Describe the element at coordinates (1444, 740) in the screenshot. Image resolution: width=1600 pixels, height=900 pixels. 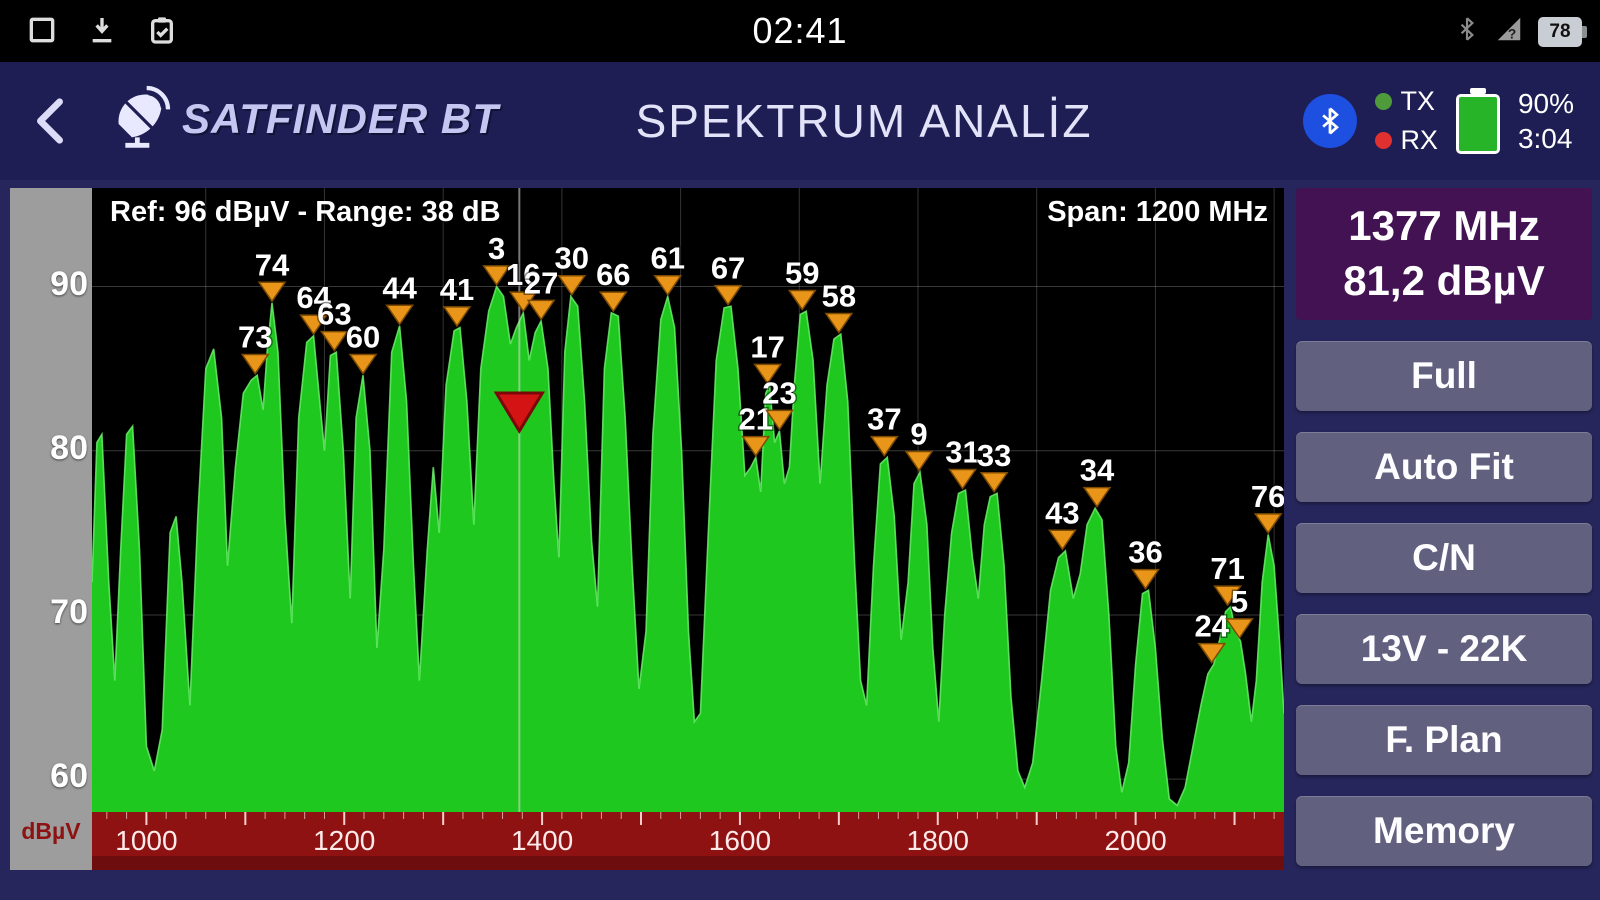
I see `frequency-plan-button: F. Plan` at that location.